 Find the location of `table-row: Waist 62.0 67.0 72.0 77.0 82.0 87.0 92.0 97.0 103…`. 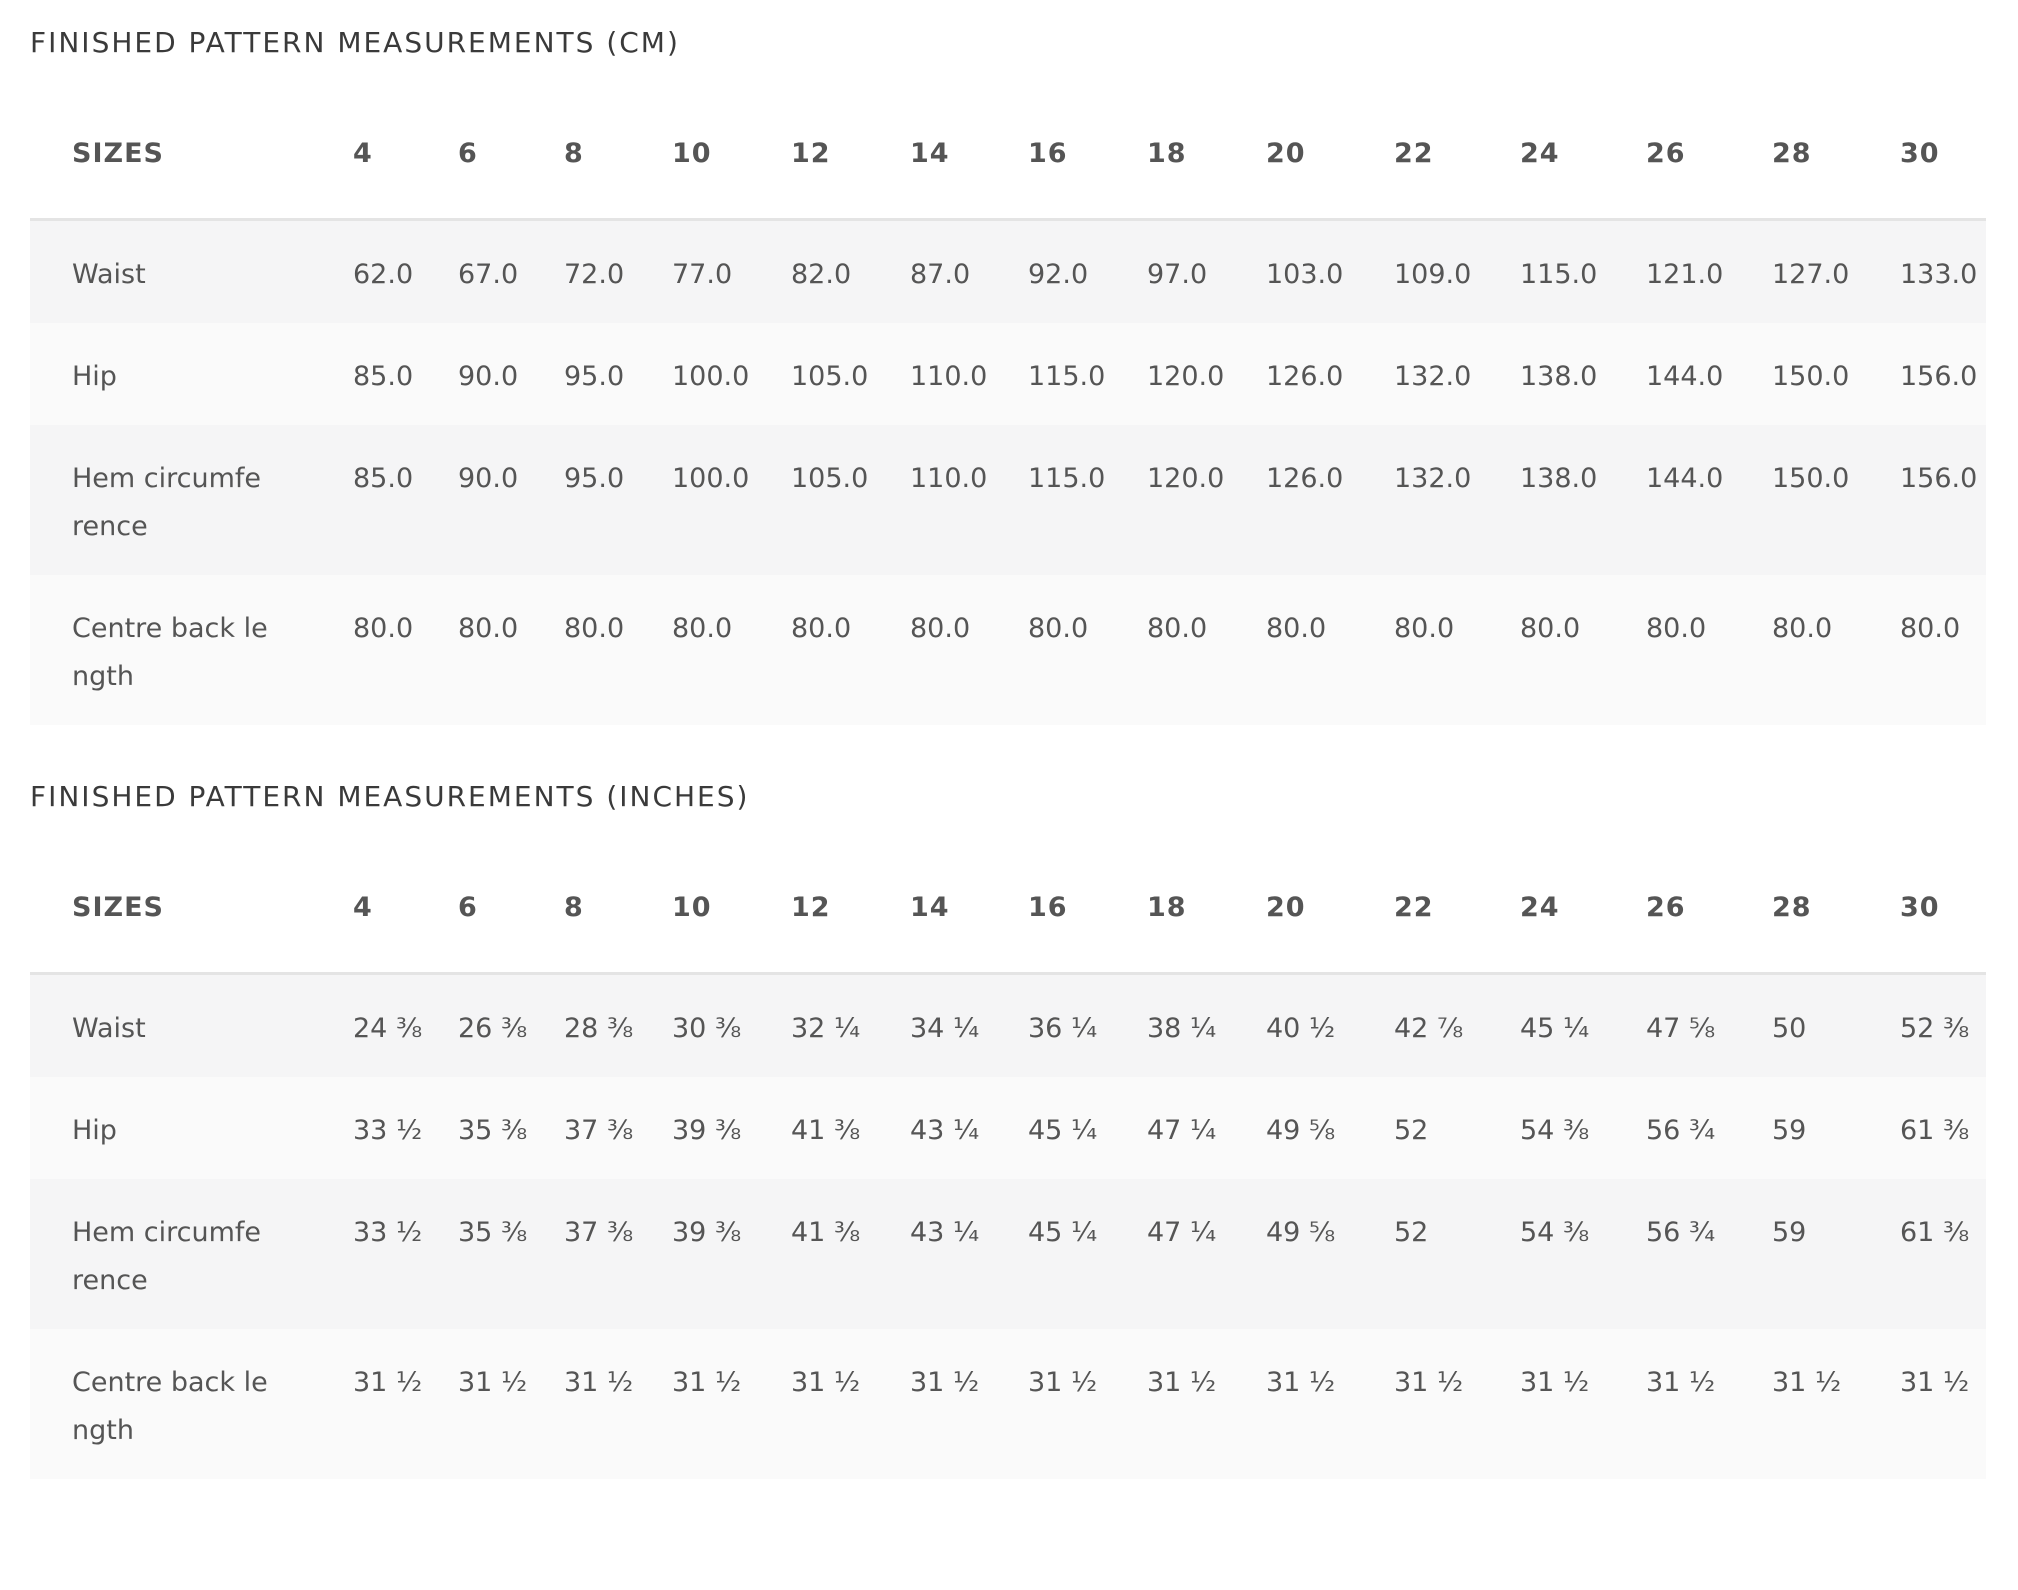

table-row: Waist 62.0 67.0 72.0 77.0 82.0 87.0 92.0 97.0 103… is located at coordinates (1008, 271).